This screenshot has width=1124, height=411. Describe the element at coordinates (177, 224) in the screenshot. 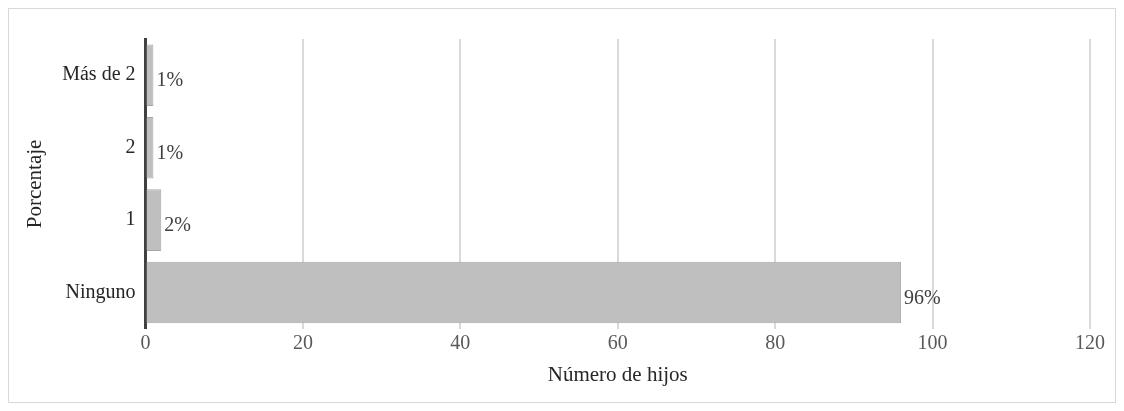

I see `data-label: 2%` at that location.